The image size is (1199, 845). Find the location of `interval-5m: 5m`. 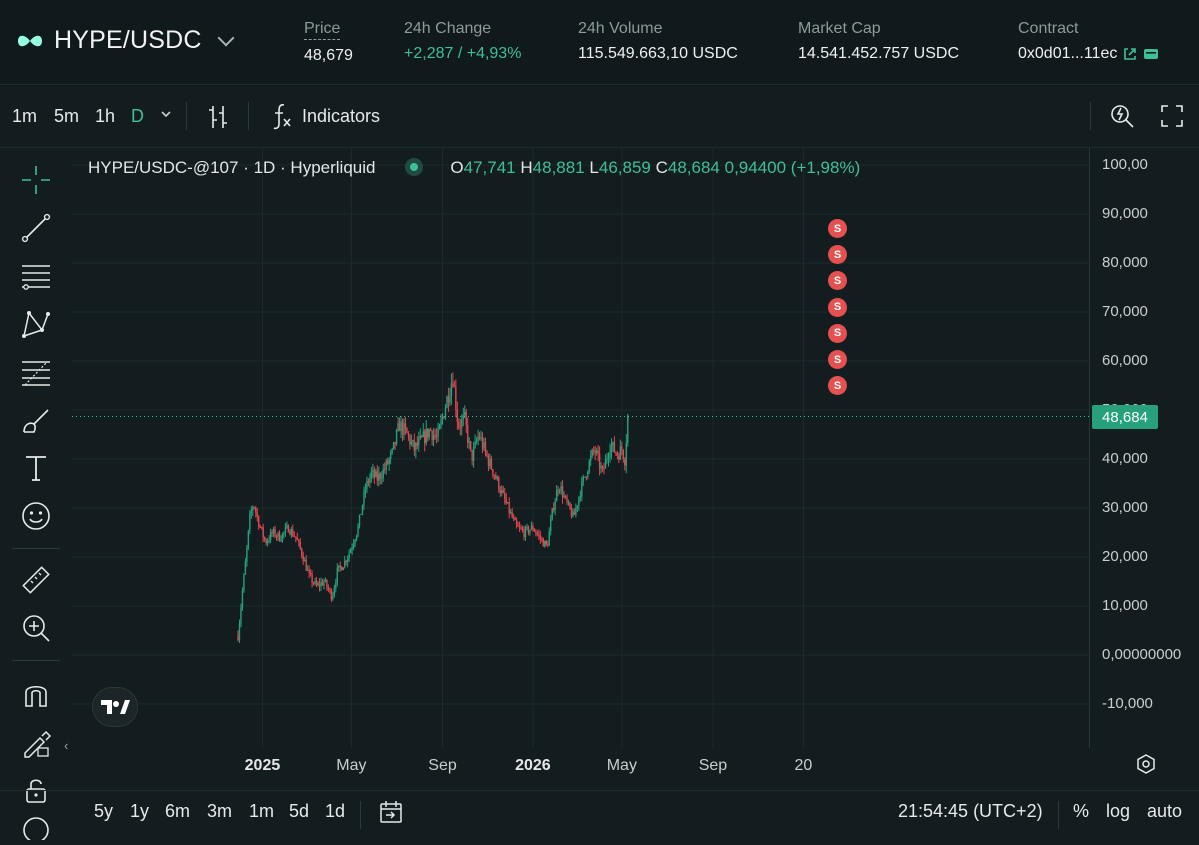

interval-5m: 5m is located at coordinates (67, 116).